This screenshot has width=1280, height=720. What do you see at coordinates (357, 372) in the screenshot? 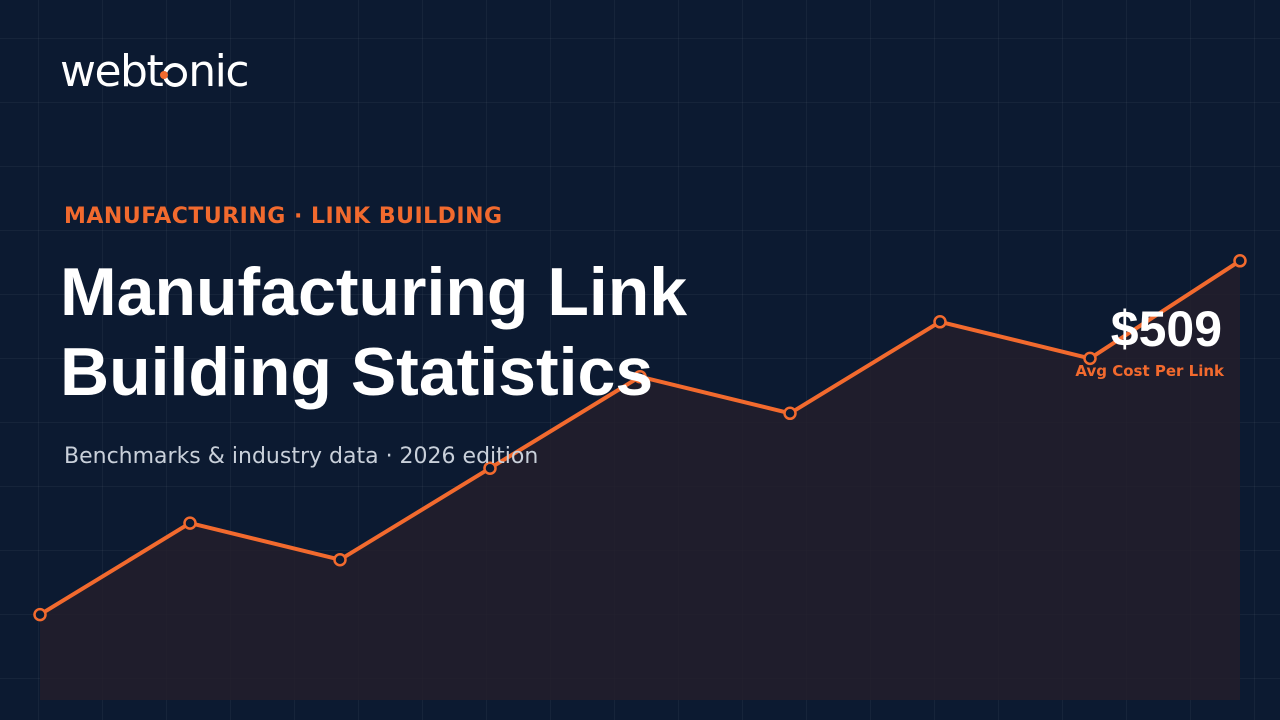
I see `title-line-2: Building Statistics` at bounding box center [357, 372].